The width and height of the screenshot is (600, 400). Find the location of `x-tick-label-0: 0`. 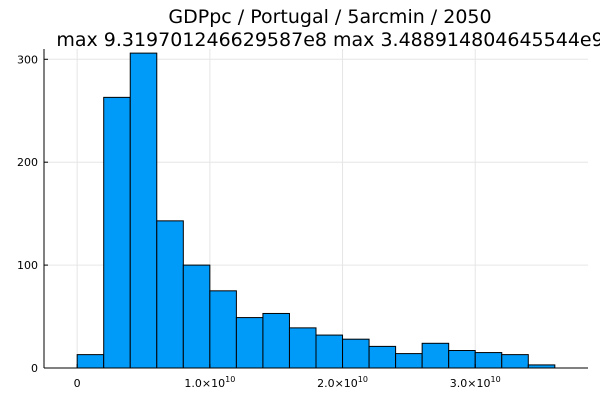

x-tick-label-0: 0 is located at coordinates (77, 383).